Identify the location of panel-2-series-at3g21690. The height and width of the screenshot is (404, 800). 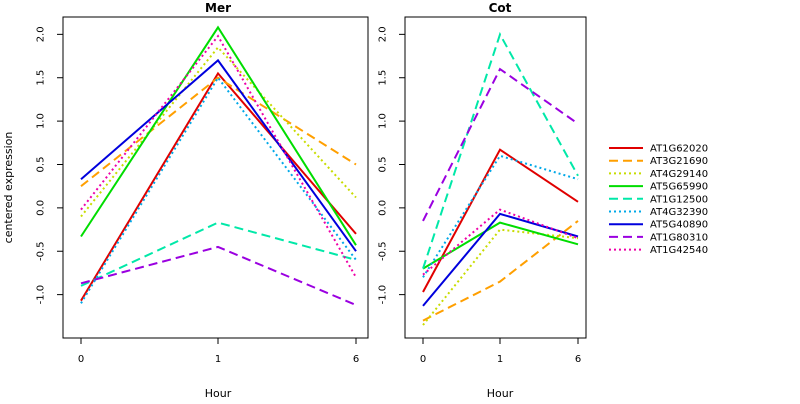
(500, 271).